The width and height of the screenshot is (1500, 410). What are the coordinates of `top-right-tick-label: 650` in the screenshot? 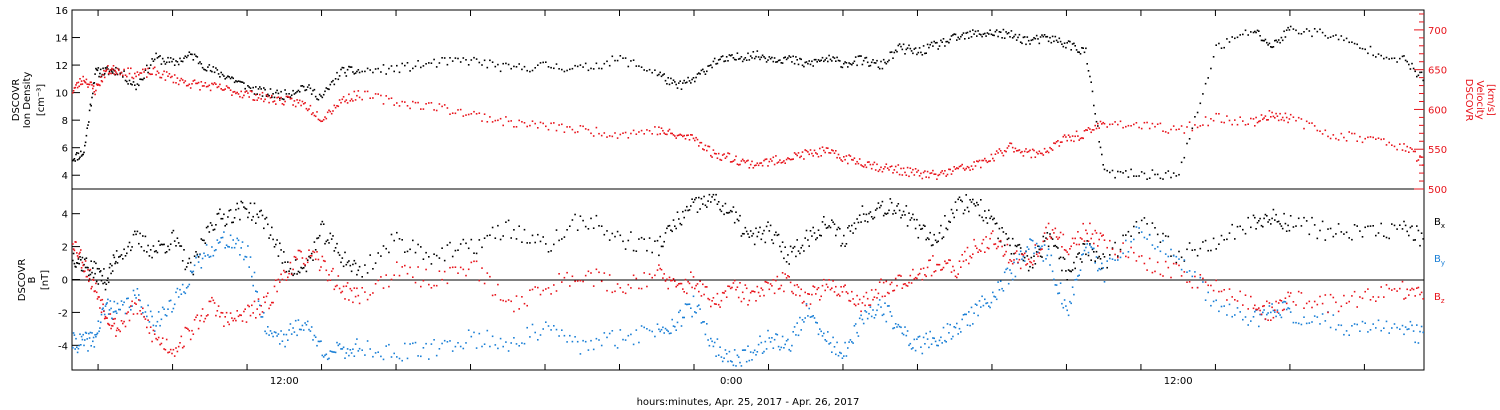 It's located at (1437, 71).